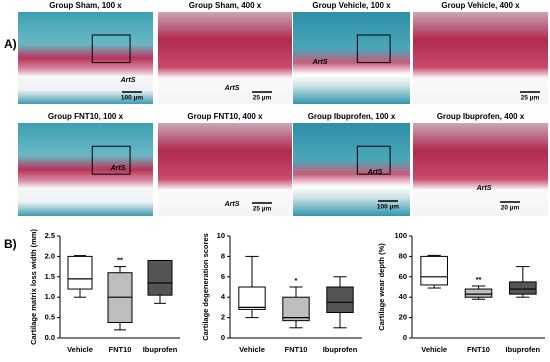  I want to click on y-tick-label: 80, so click(403, 255).